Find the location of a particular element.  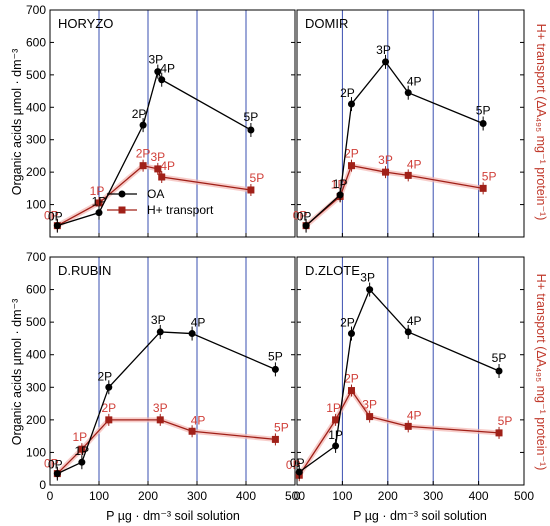

panel-title: HORYZO is located at coordinates (85, 23).